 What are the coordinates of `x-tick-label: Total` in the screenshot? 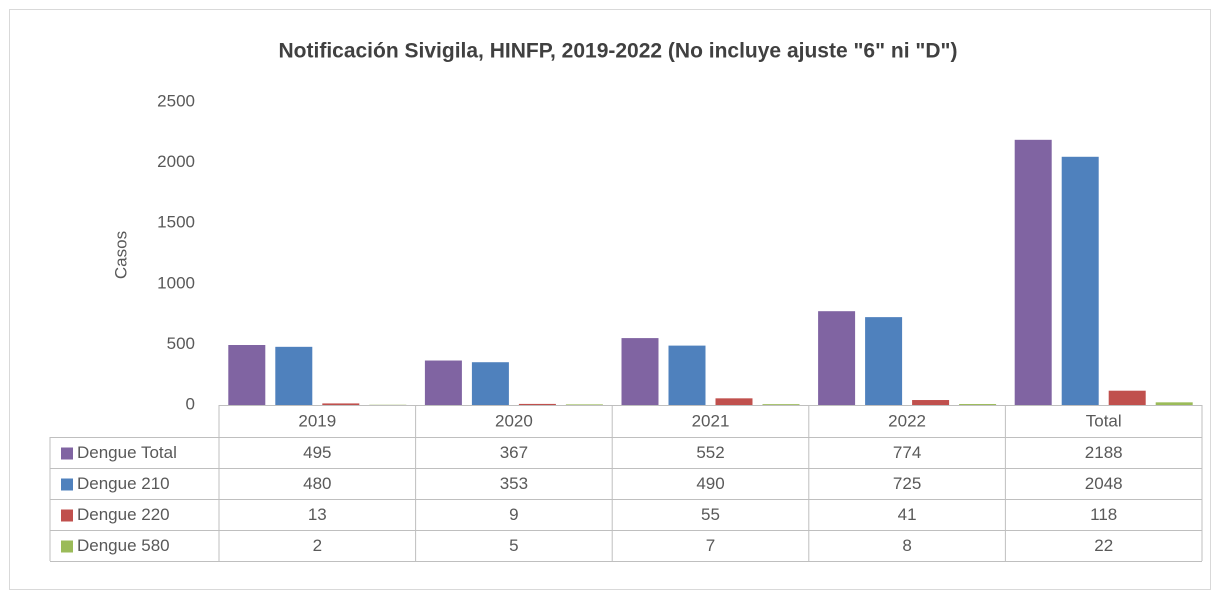 It's located at (1104, 420).